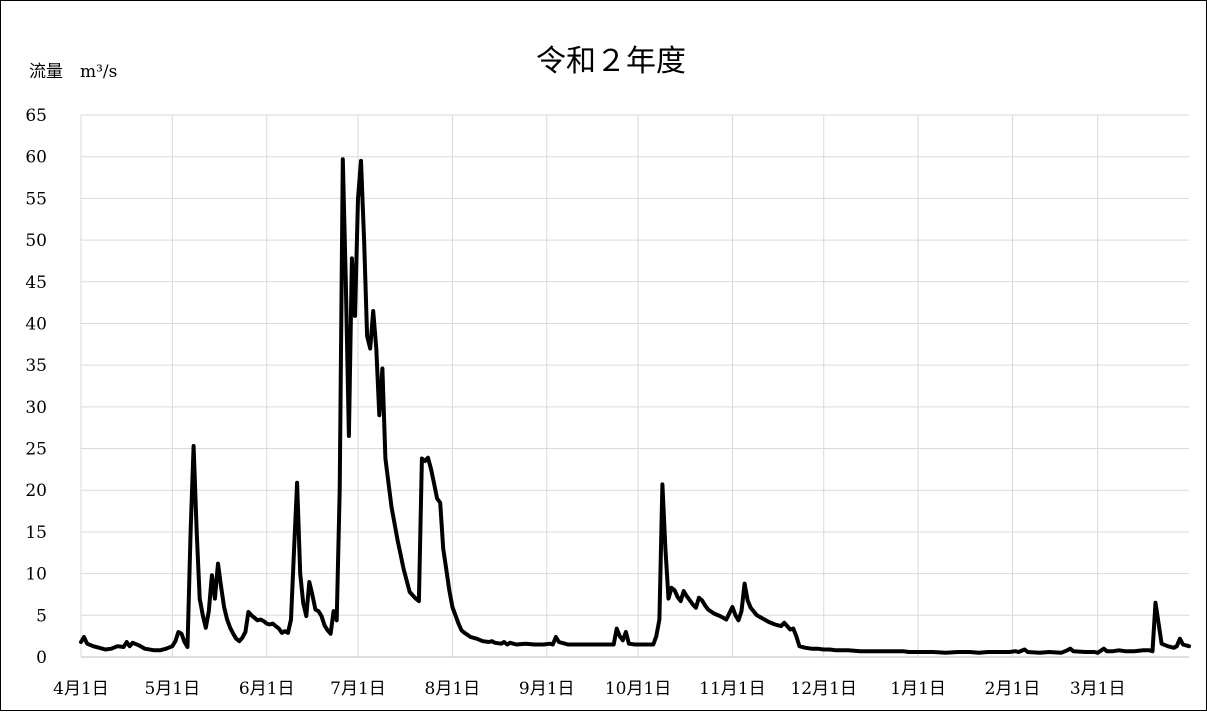  What do you see at coordinates (36, 199) in the screenshot?
I see `y-tick-label: 55` at bounding box center [36, 199].